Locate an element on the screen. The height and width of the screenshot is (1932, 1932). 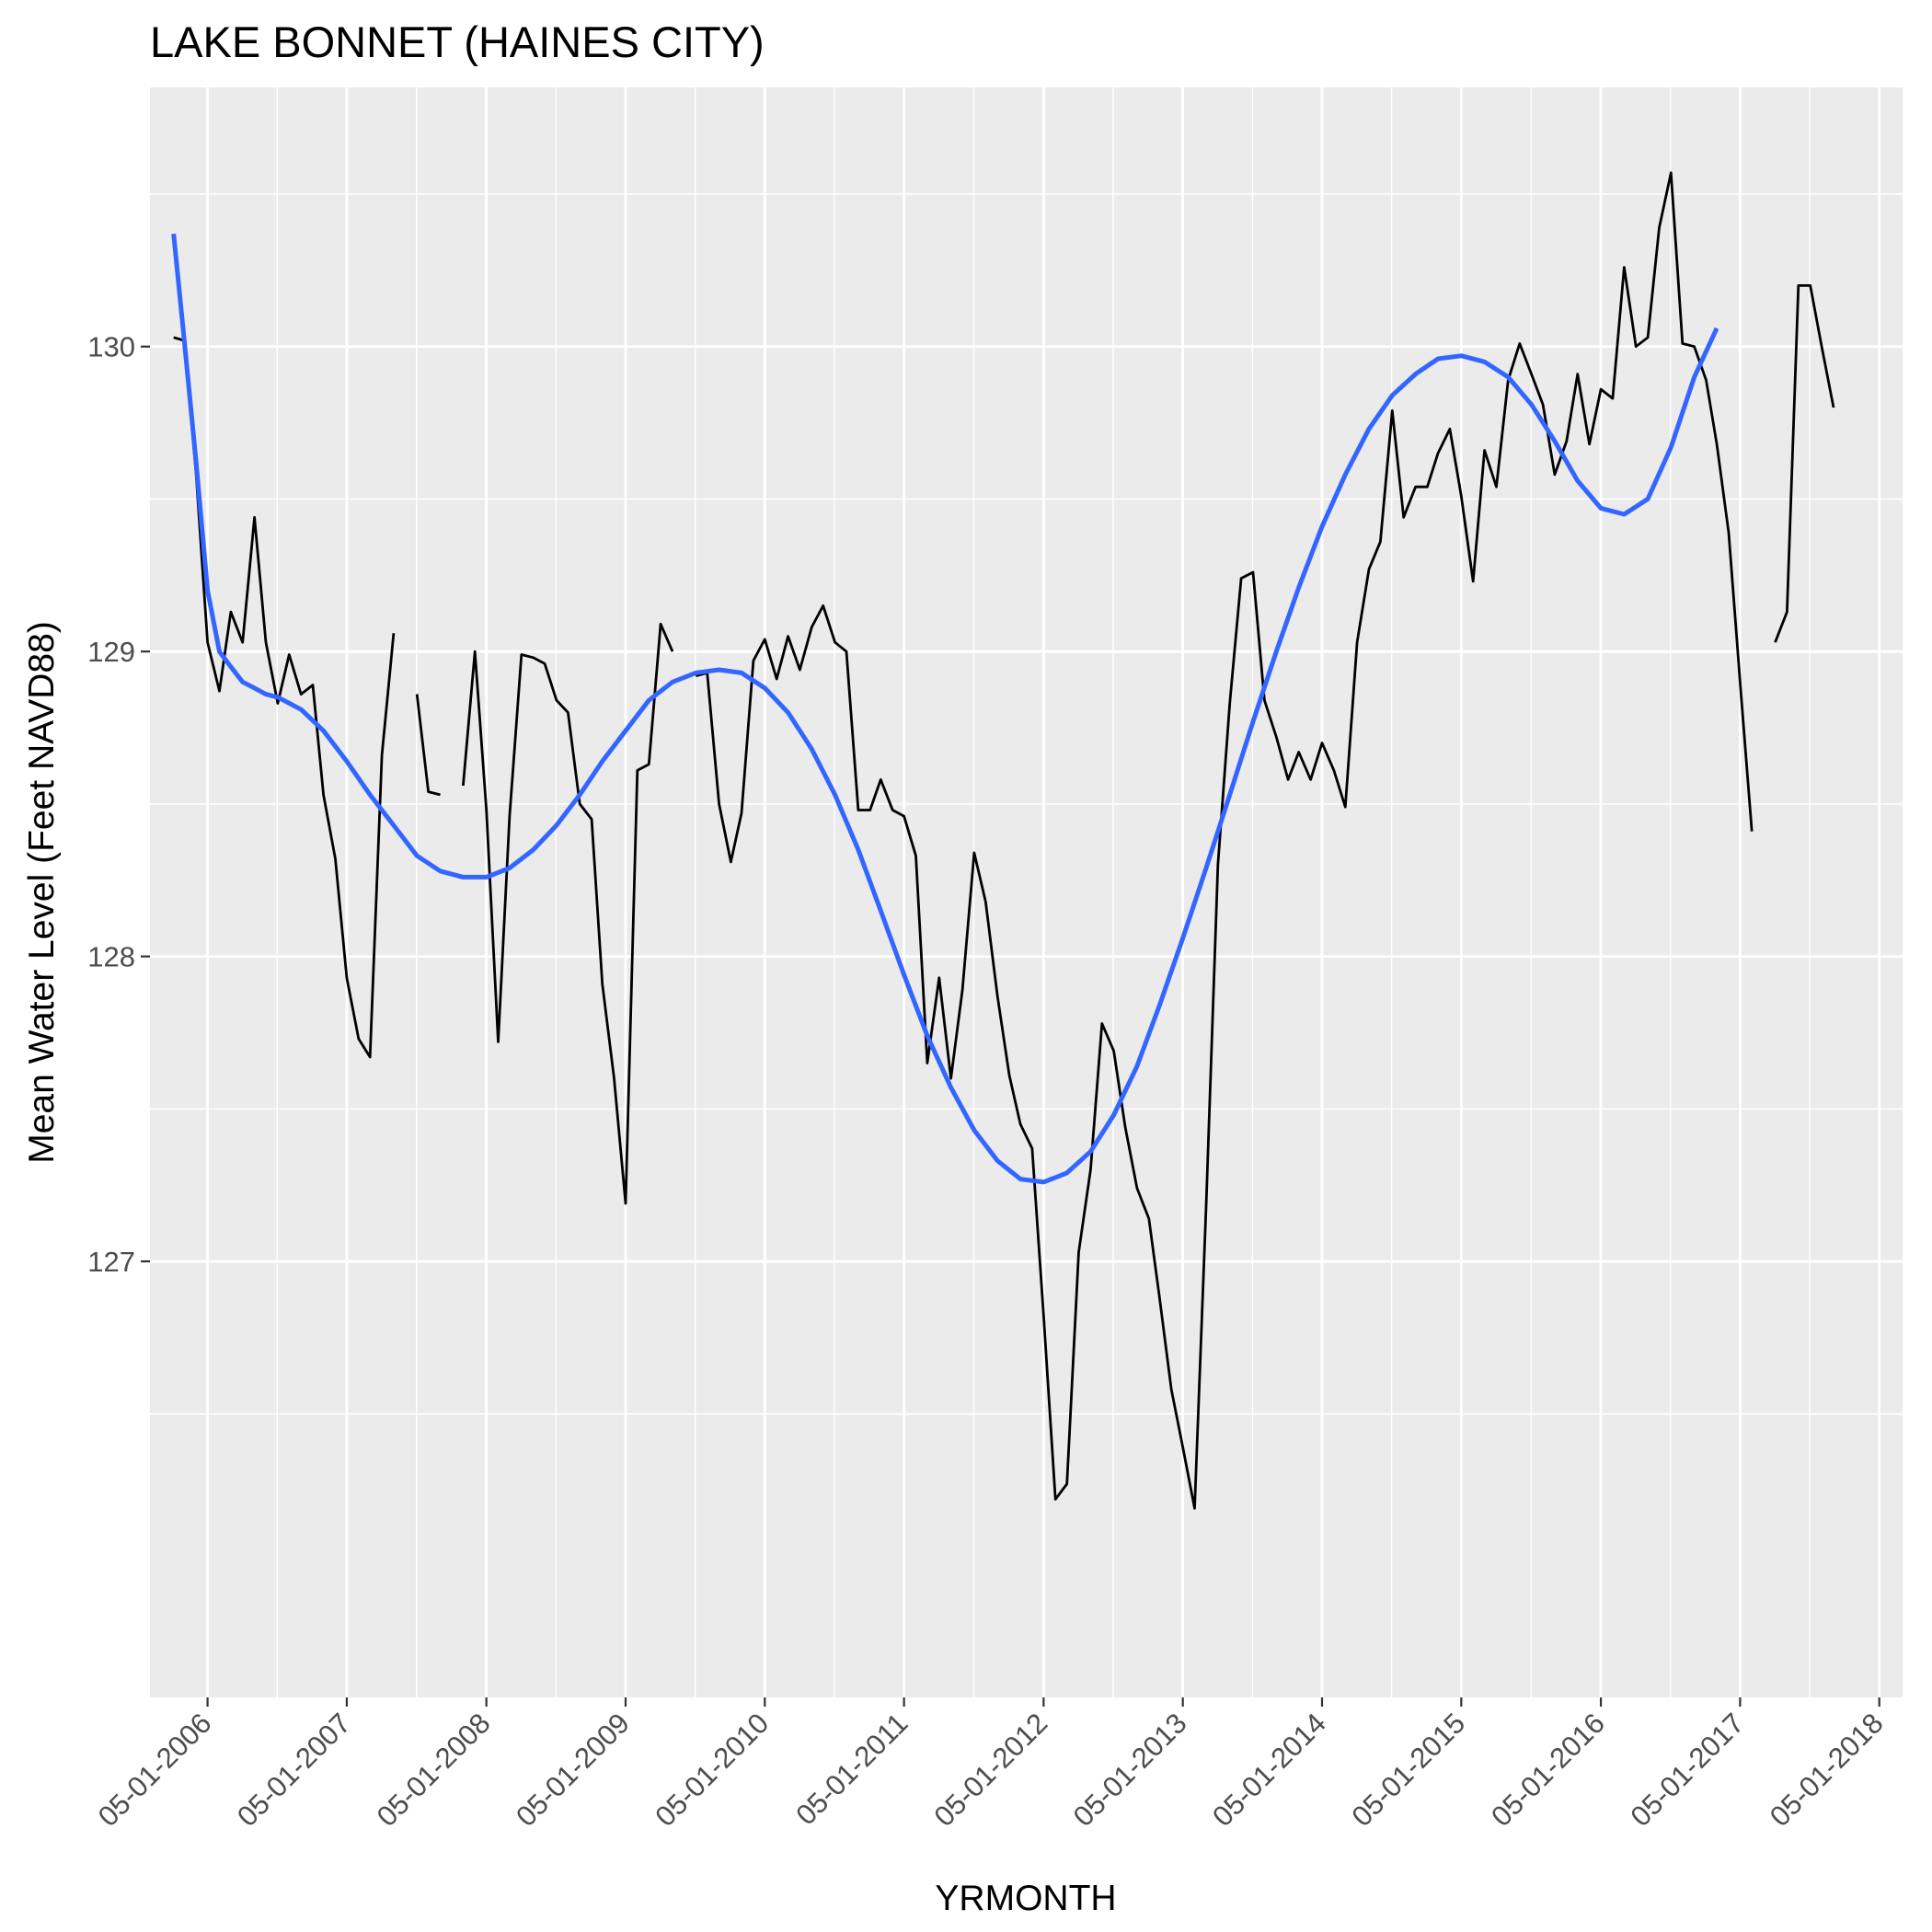
y-axis-title: Mean Water Level (Feet NAVD88) is located at coordinates (42, 892).